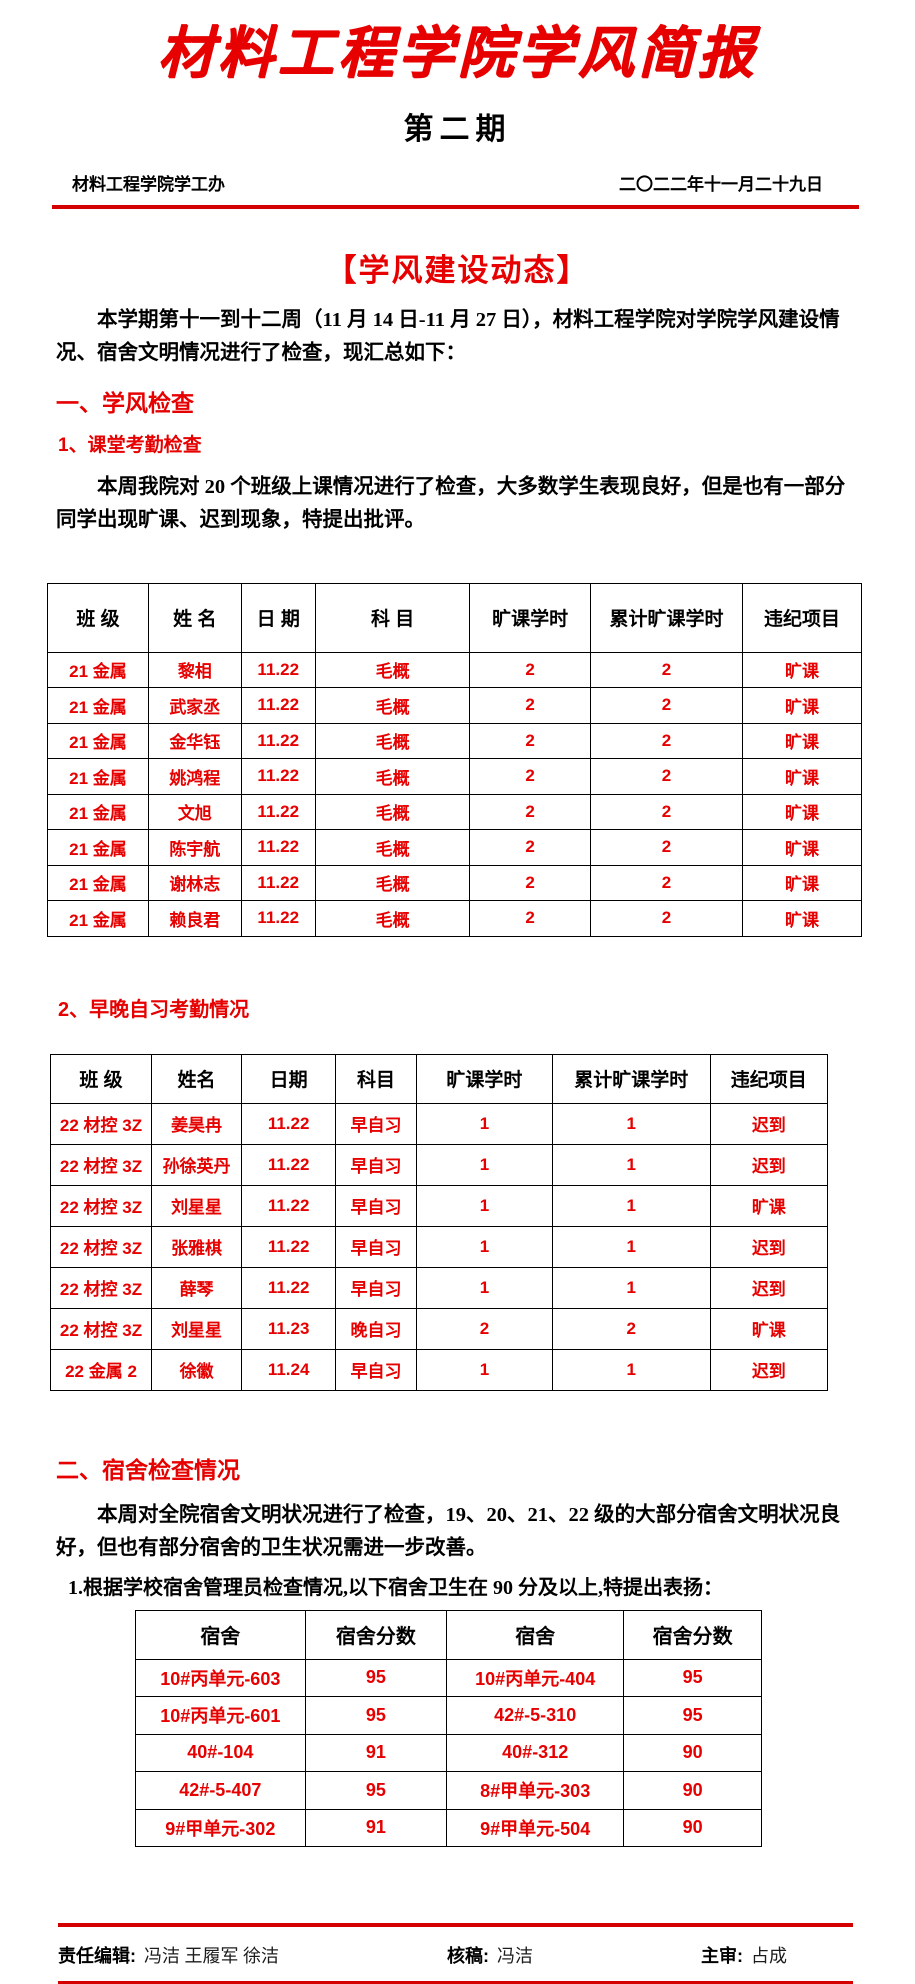 The width and height of the screenshot is (915, 1984). What do you see at coordinates (196, 1287) in the screenshot?
I see `table-cell: 薛琴` at bounding box center [196, 1287].